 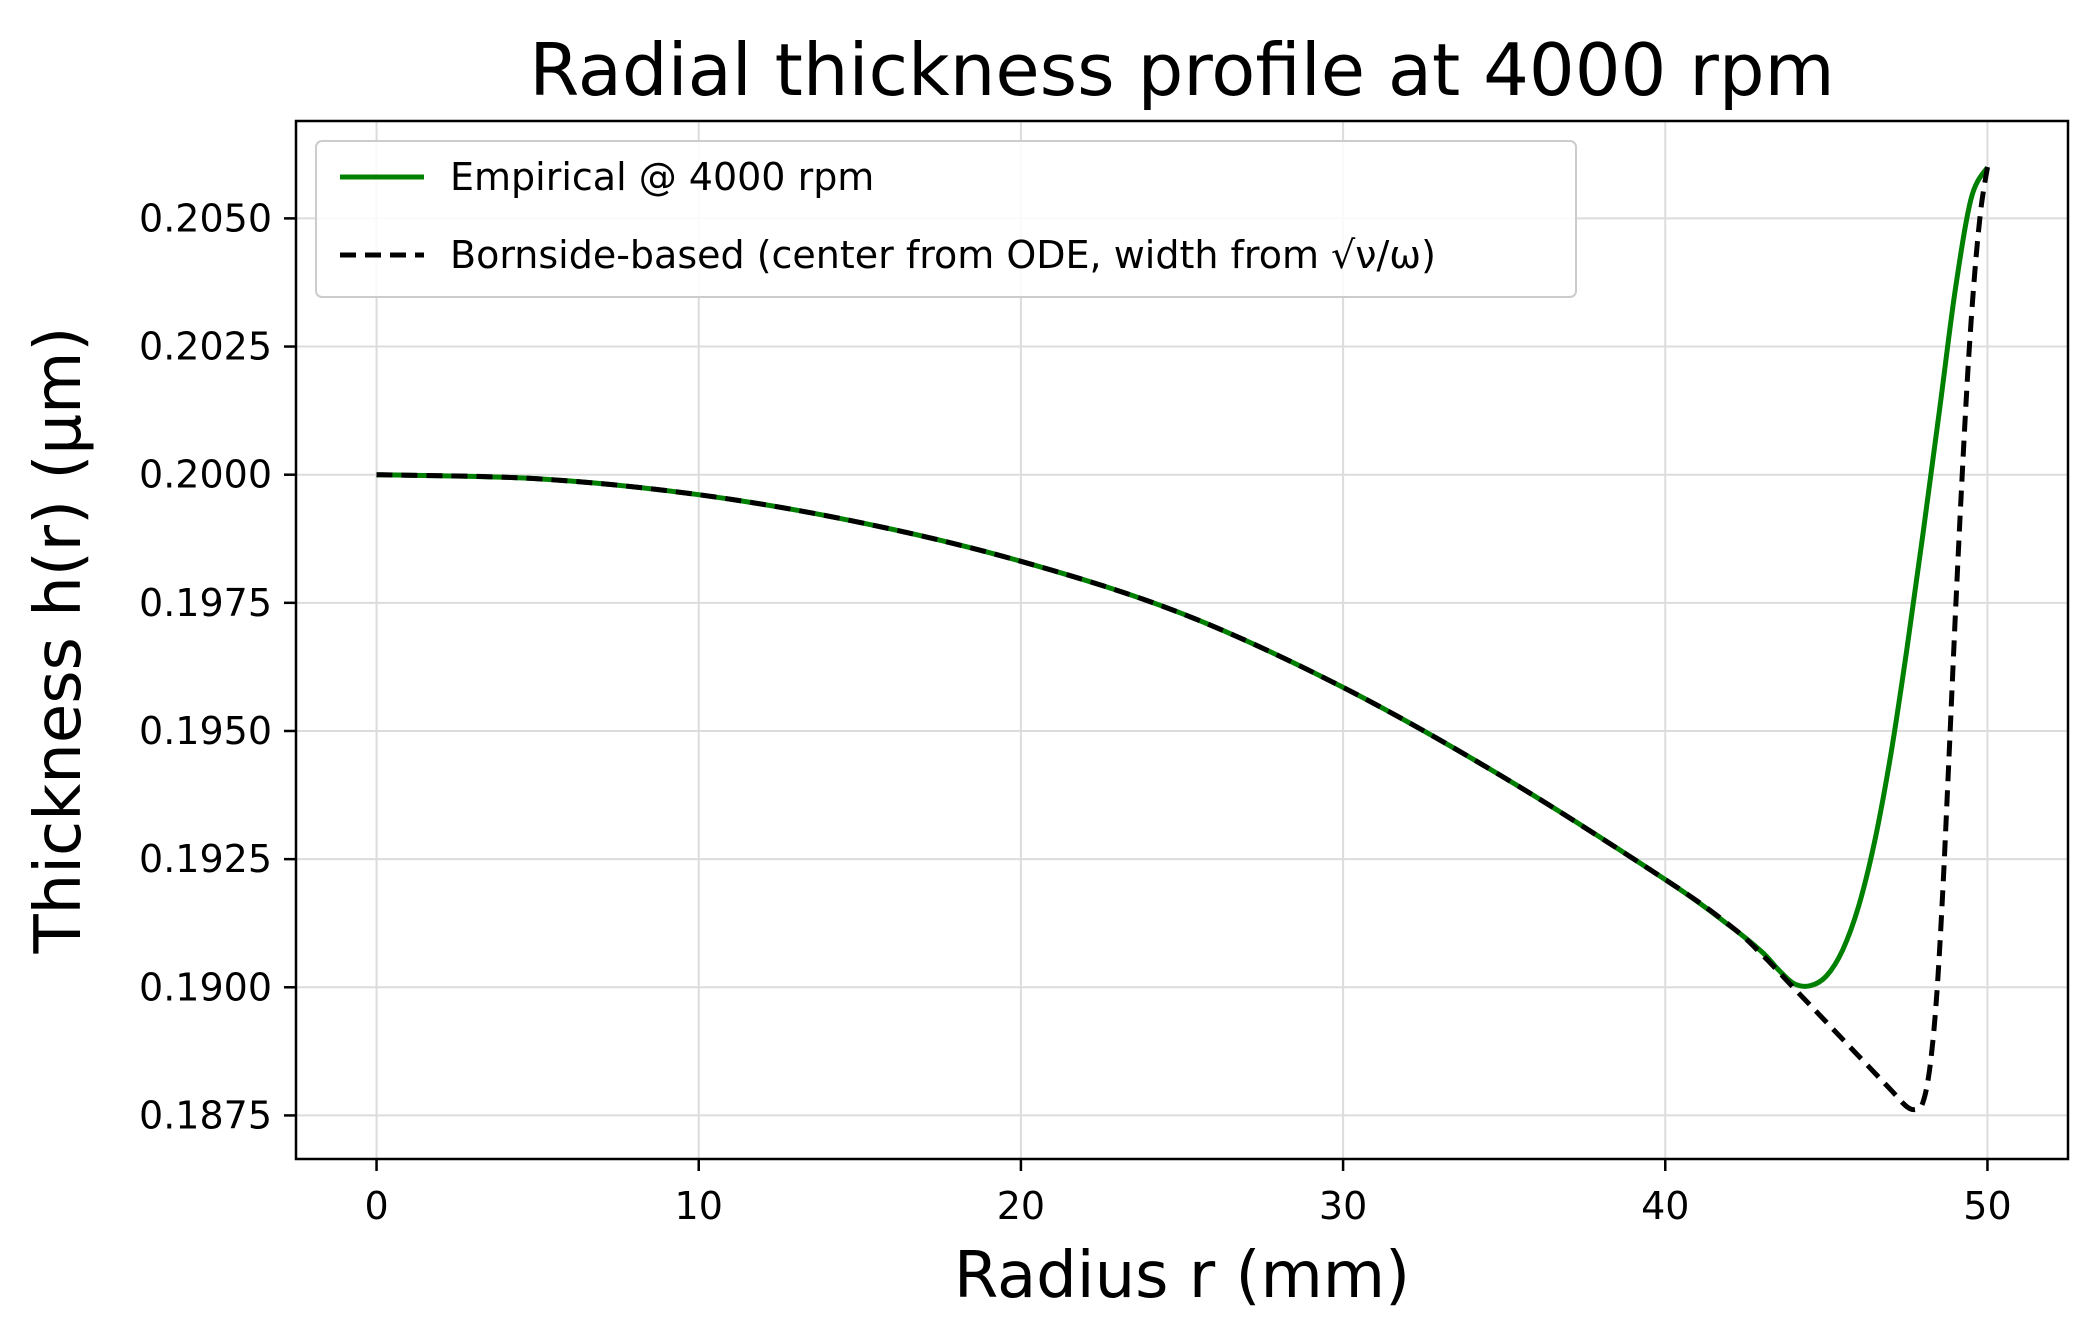 What do you see at coordinates (205, 1115) in the screenshot?
I see `y-tick-label: 0.1875` at bounding box center [205, 1115].